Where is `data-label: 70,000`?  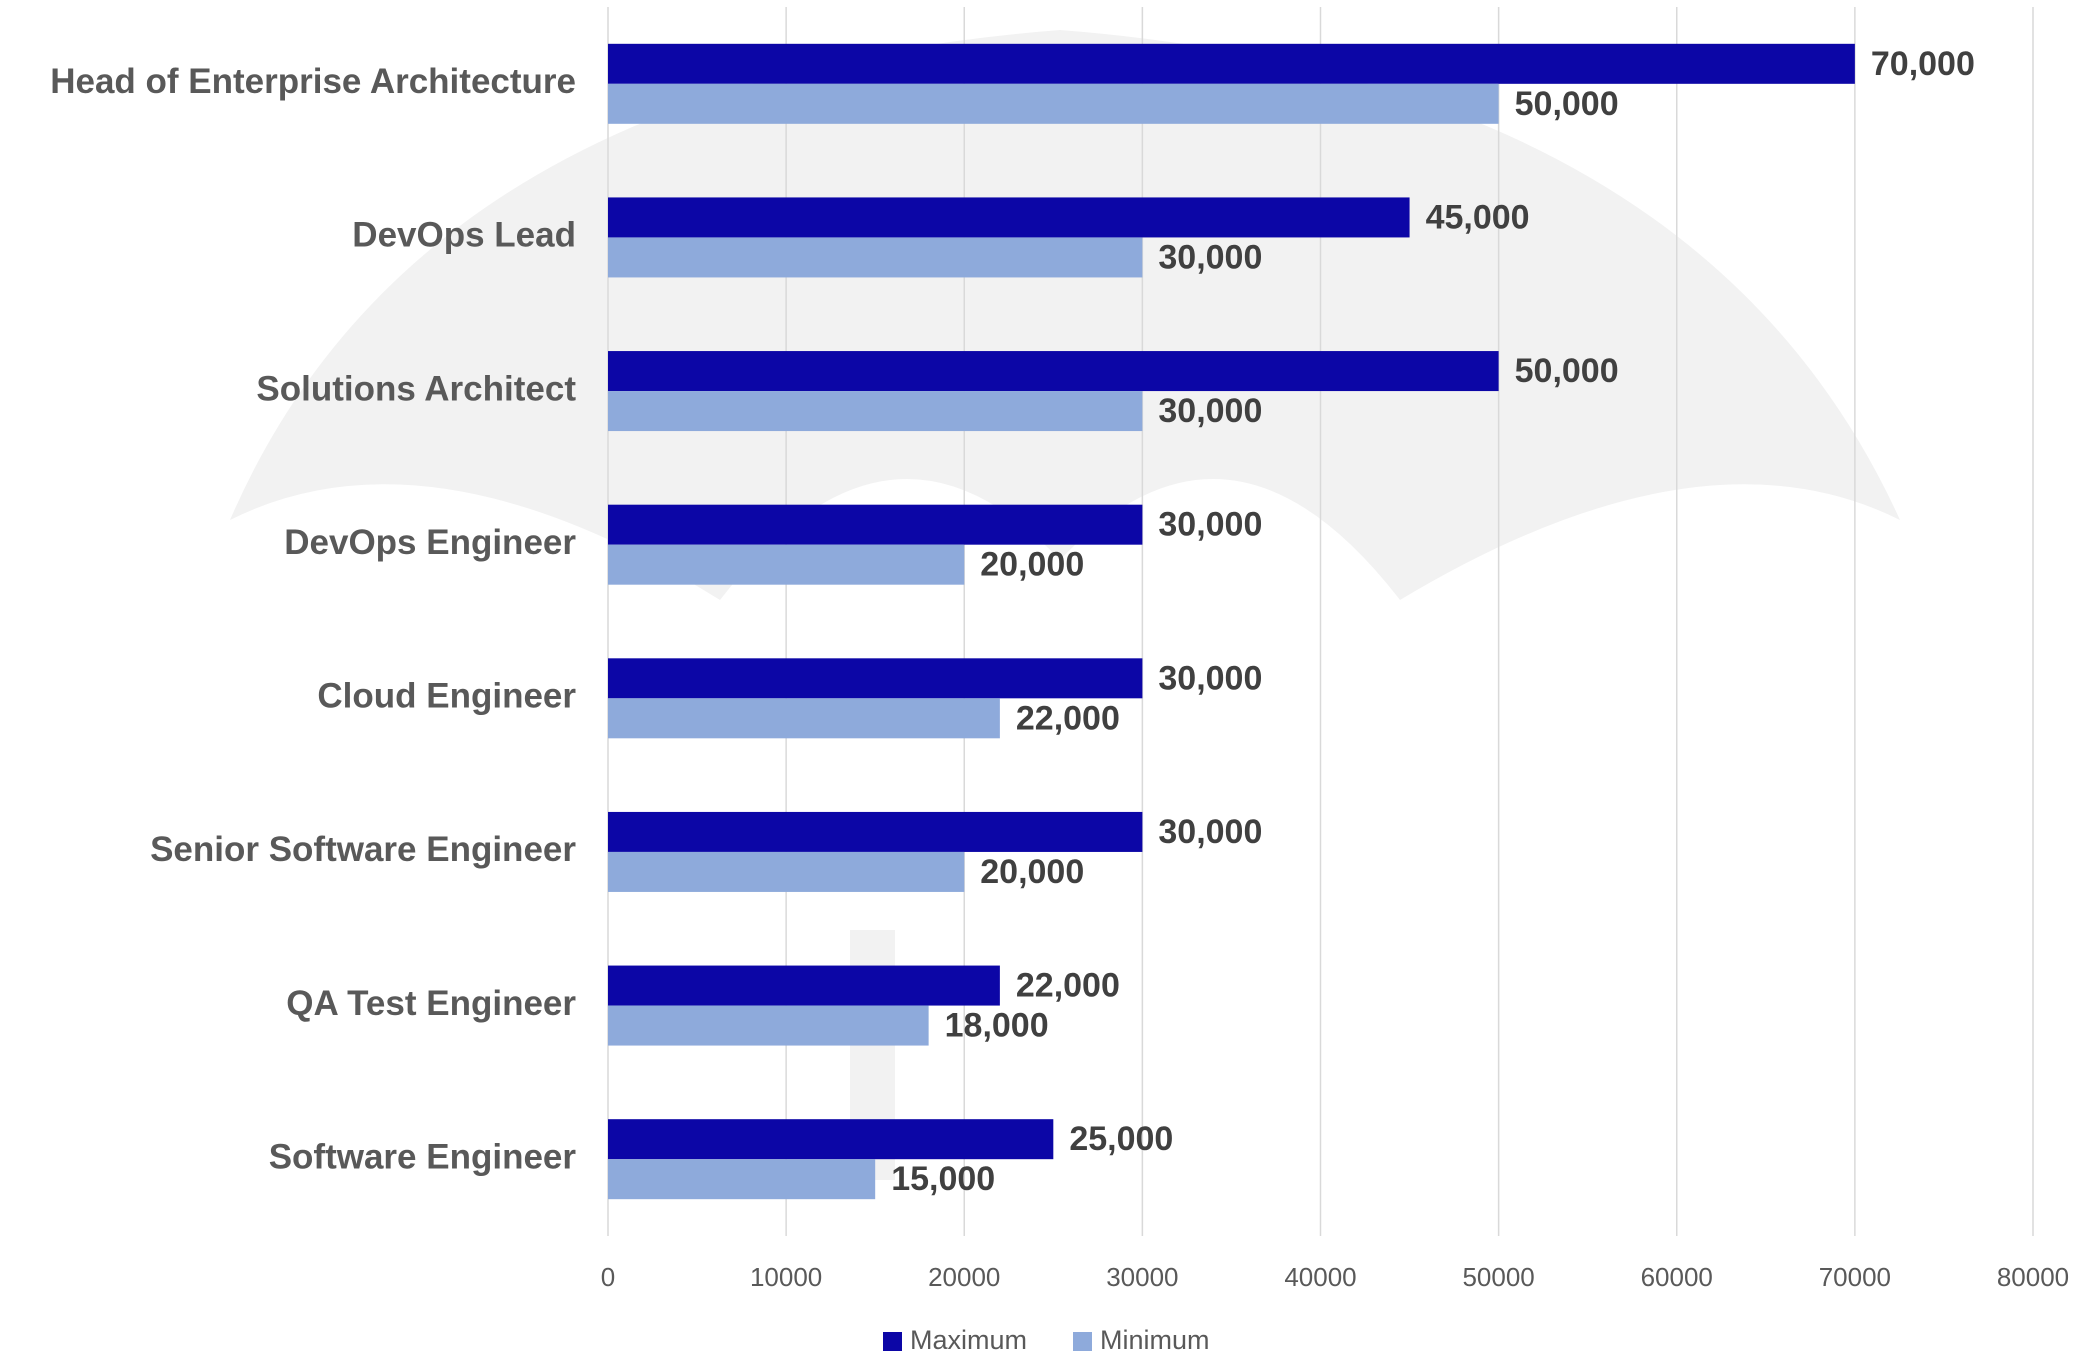
data-label: 70,000 is located at coordinates (1923, 64).